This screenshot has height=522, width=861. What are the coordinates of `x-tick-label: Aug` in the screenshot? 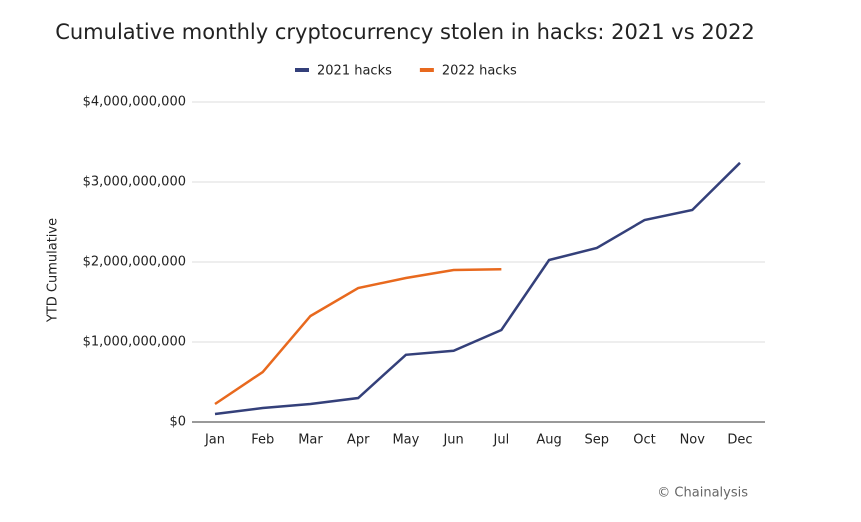 It's located at (548, 440).